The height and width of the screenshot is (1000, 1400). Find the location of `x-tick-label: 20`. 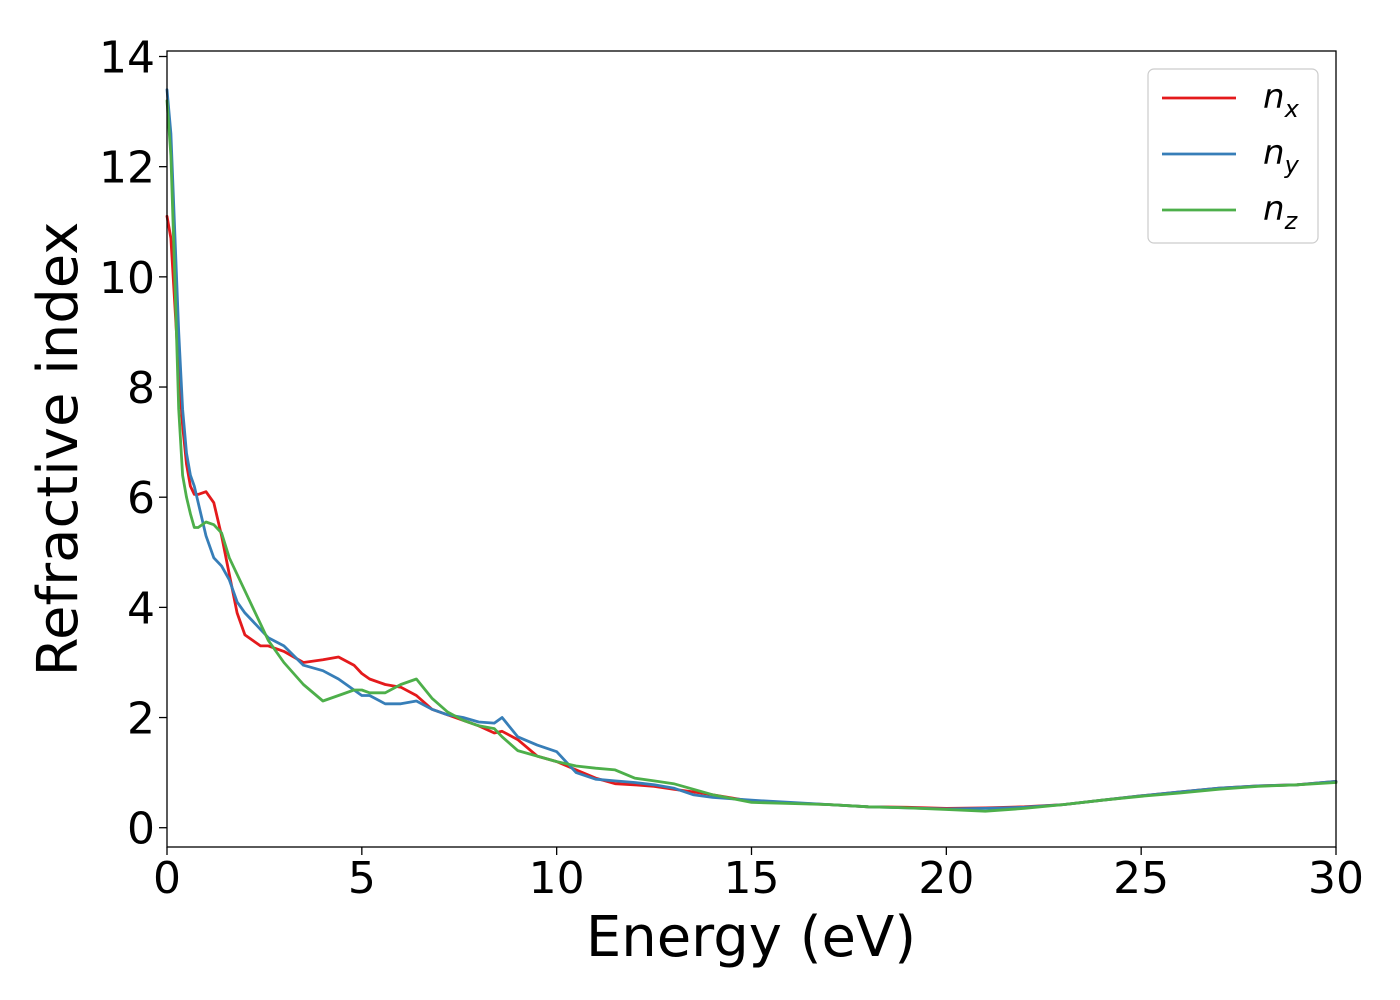

x-tick-label: 20 is located at coordinates (946, 878).